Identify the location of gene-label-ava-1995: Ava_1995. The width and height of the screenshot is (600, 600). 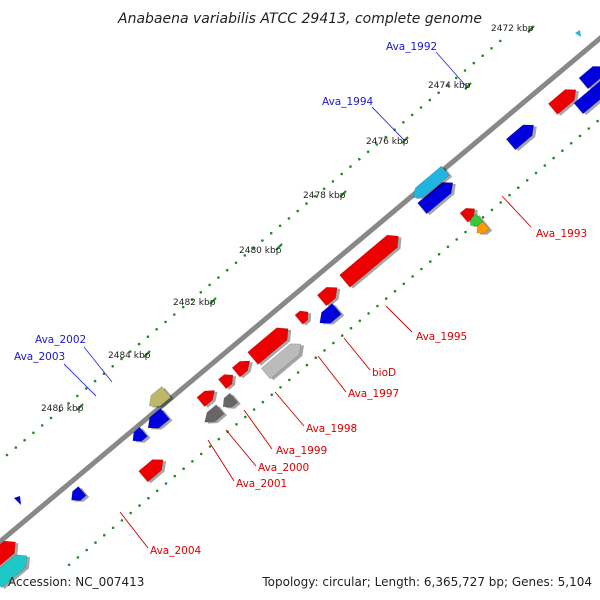
(441, 337).